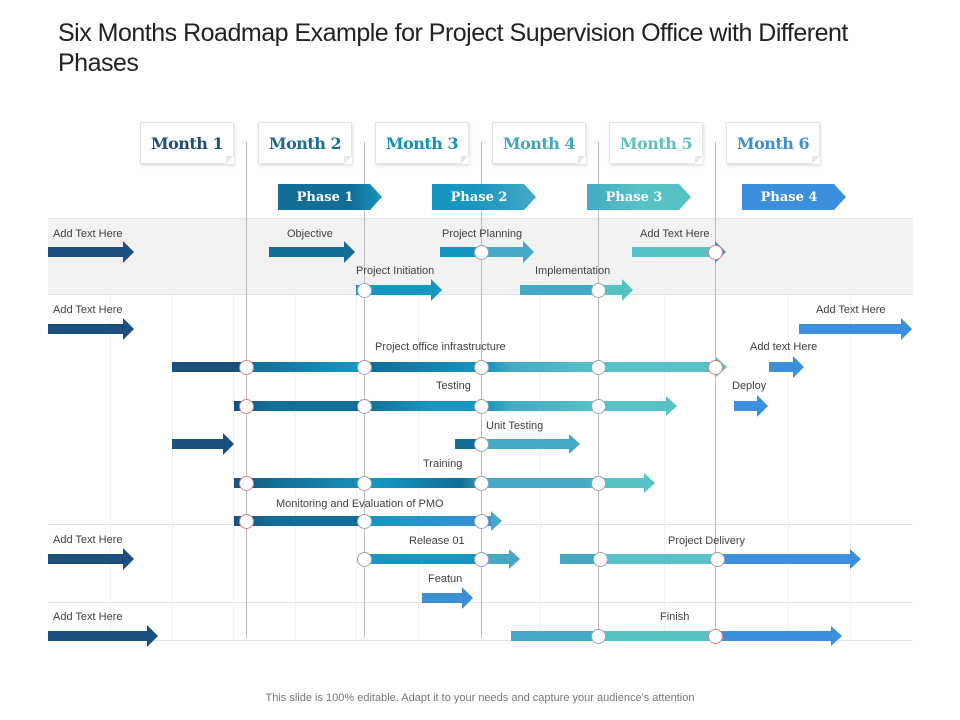 Image resolution: width=960 pixels, height=720 pixels. Describe the element at coordinates (88, 234) in the screenshot. I see `row-1-left-label: Add Text Here` at that location.